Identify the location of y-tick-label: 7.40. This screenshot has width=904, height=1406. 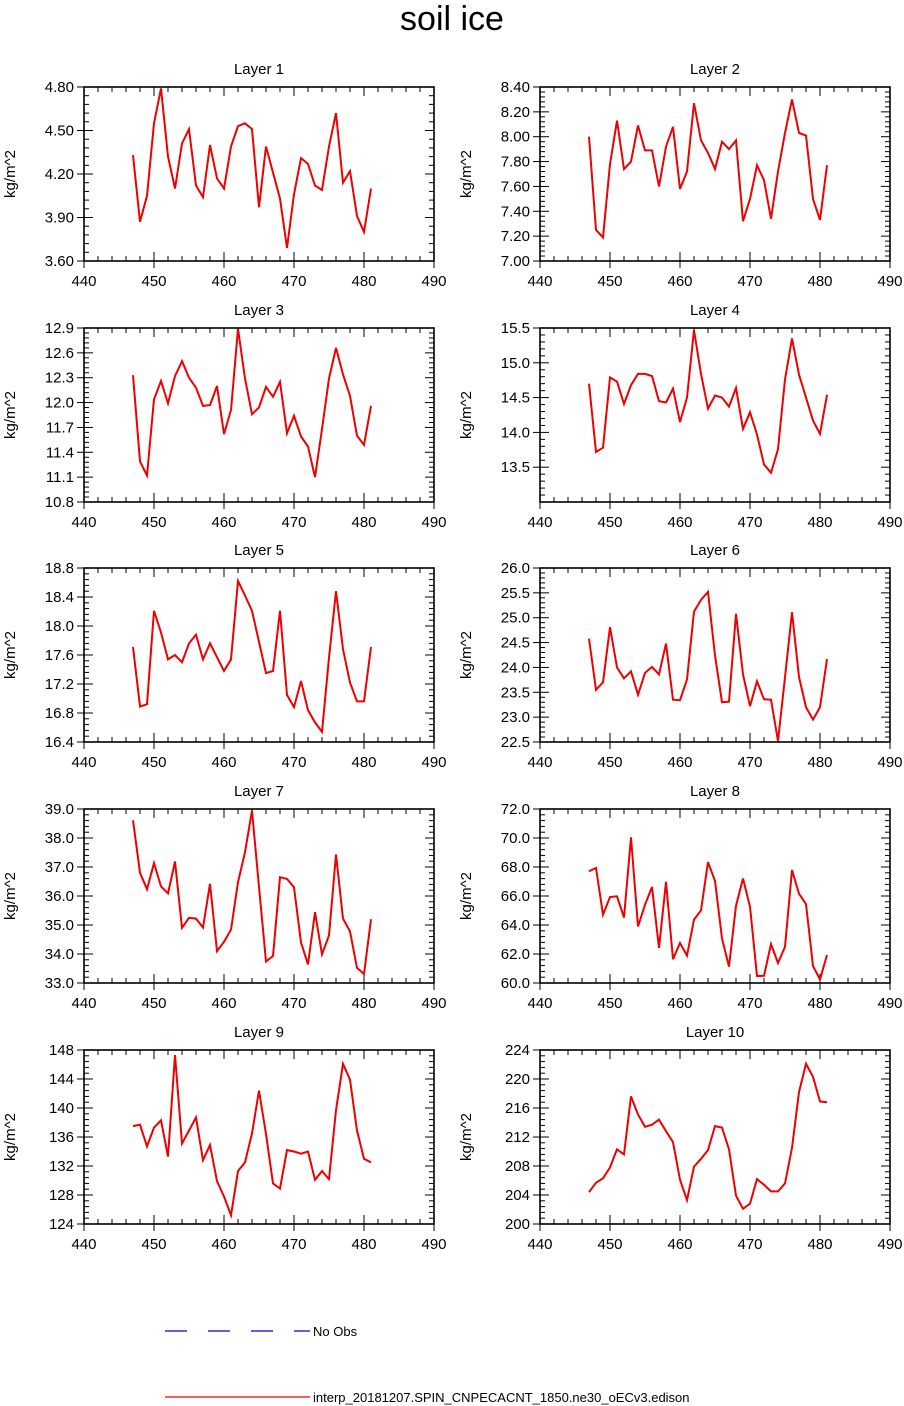
(515, 211).